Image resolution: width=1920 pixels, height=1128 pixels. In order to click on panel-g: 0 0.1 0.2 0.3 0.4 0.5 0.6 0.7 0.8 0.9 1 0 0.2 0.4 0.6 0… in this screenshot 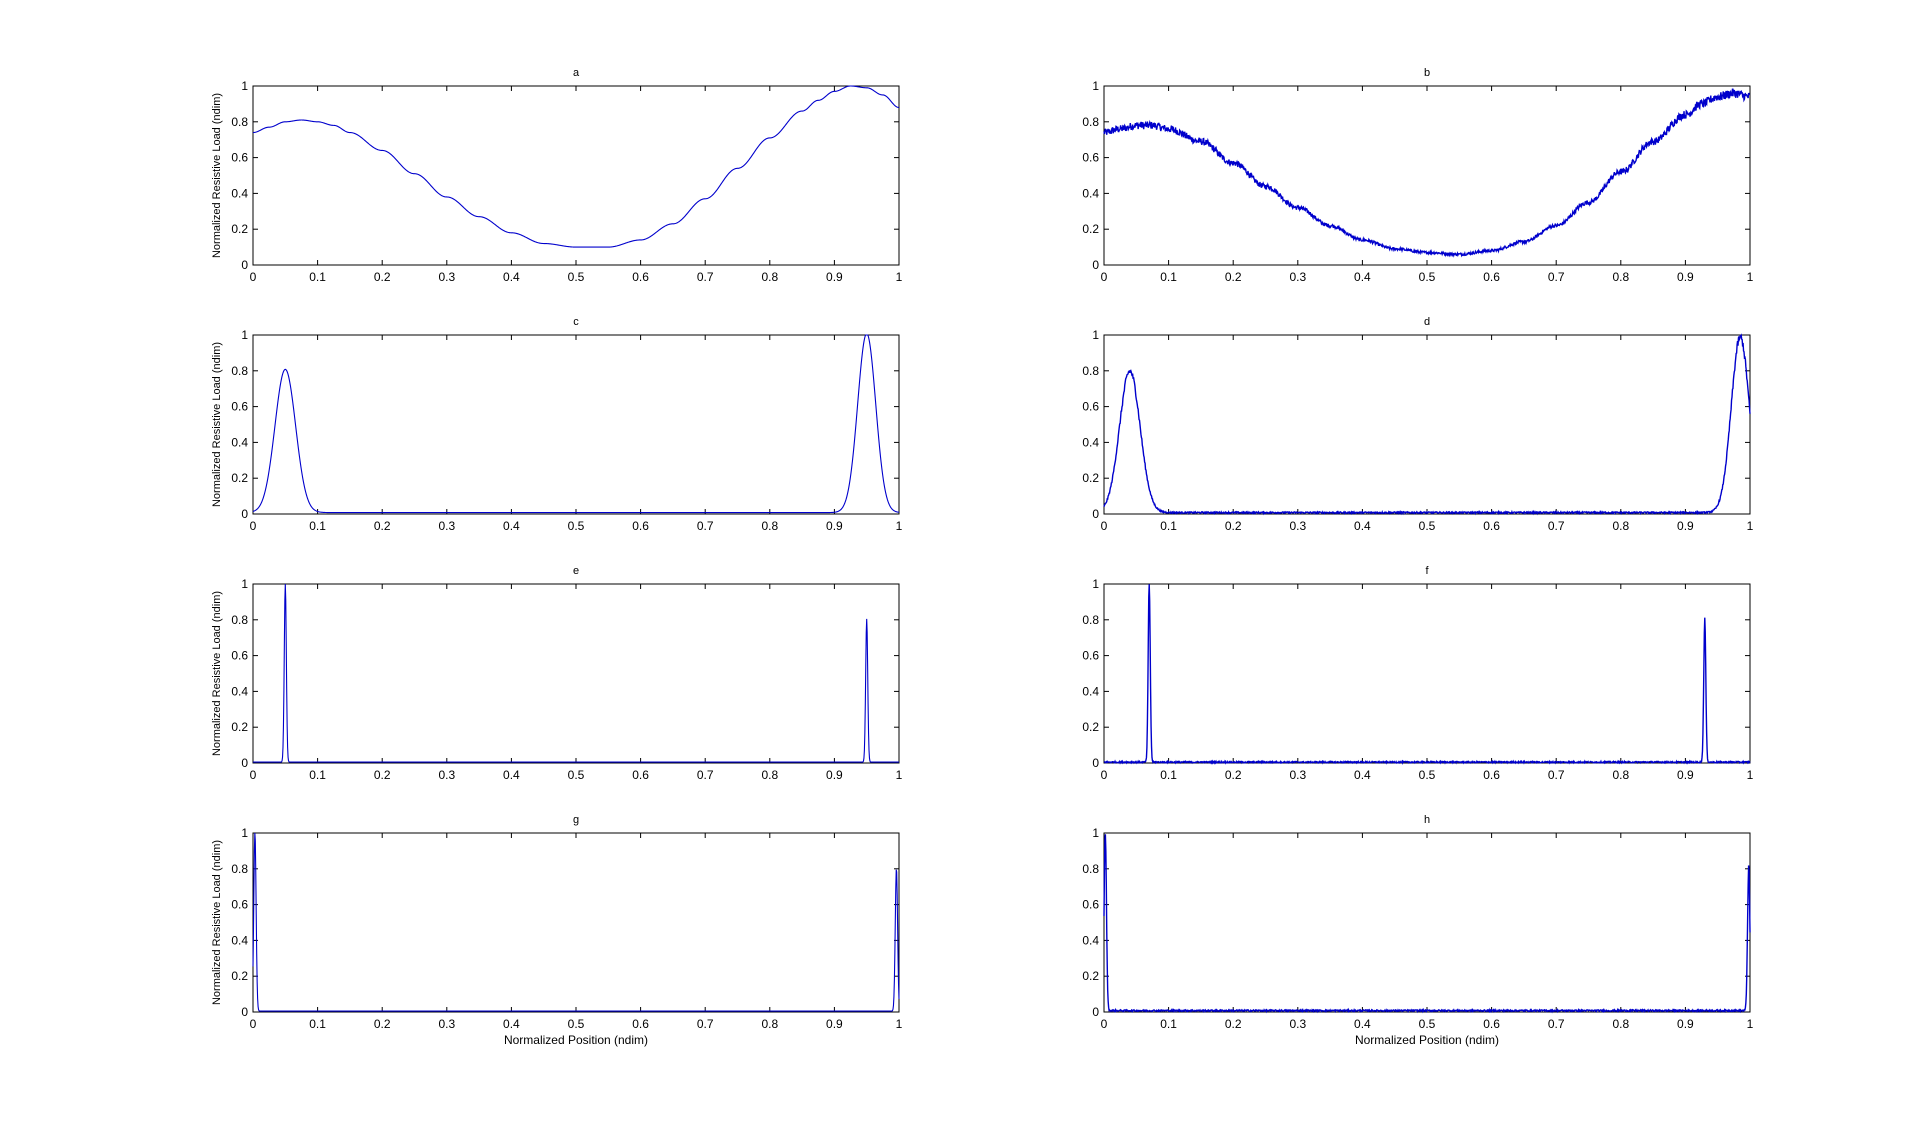, I will do `click(557, 930)`.